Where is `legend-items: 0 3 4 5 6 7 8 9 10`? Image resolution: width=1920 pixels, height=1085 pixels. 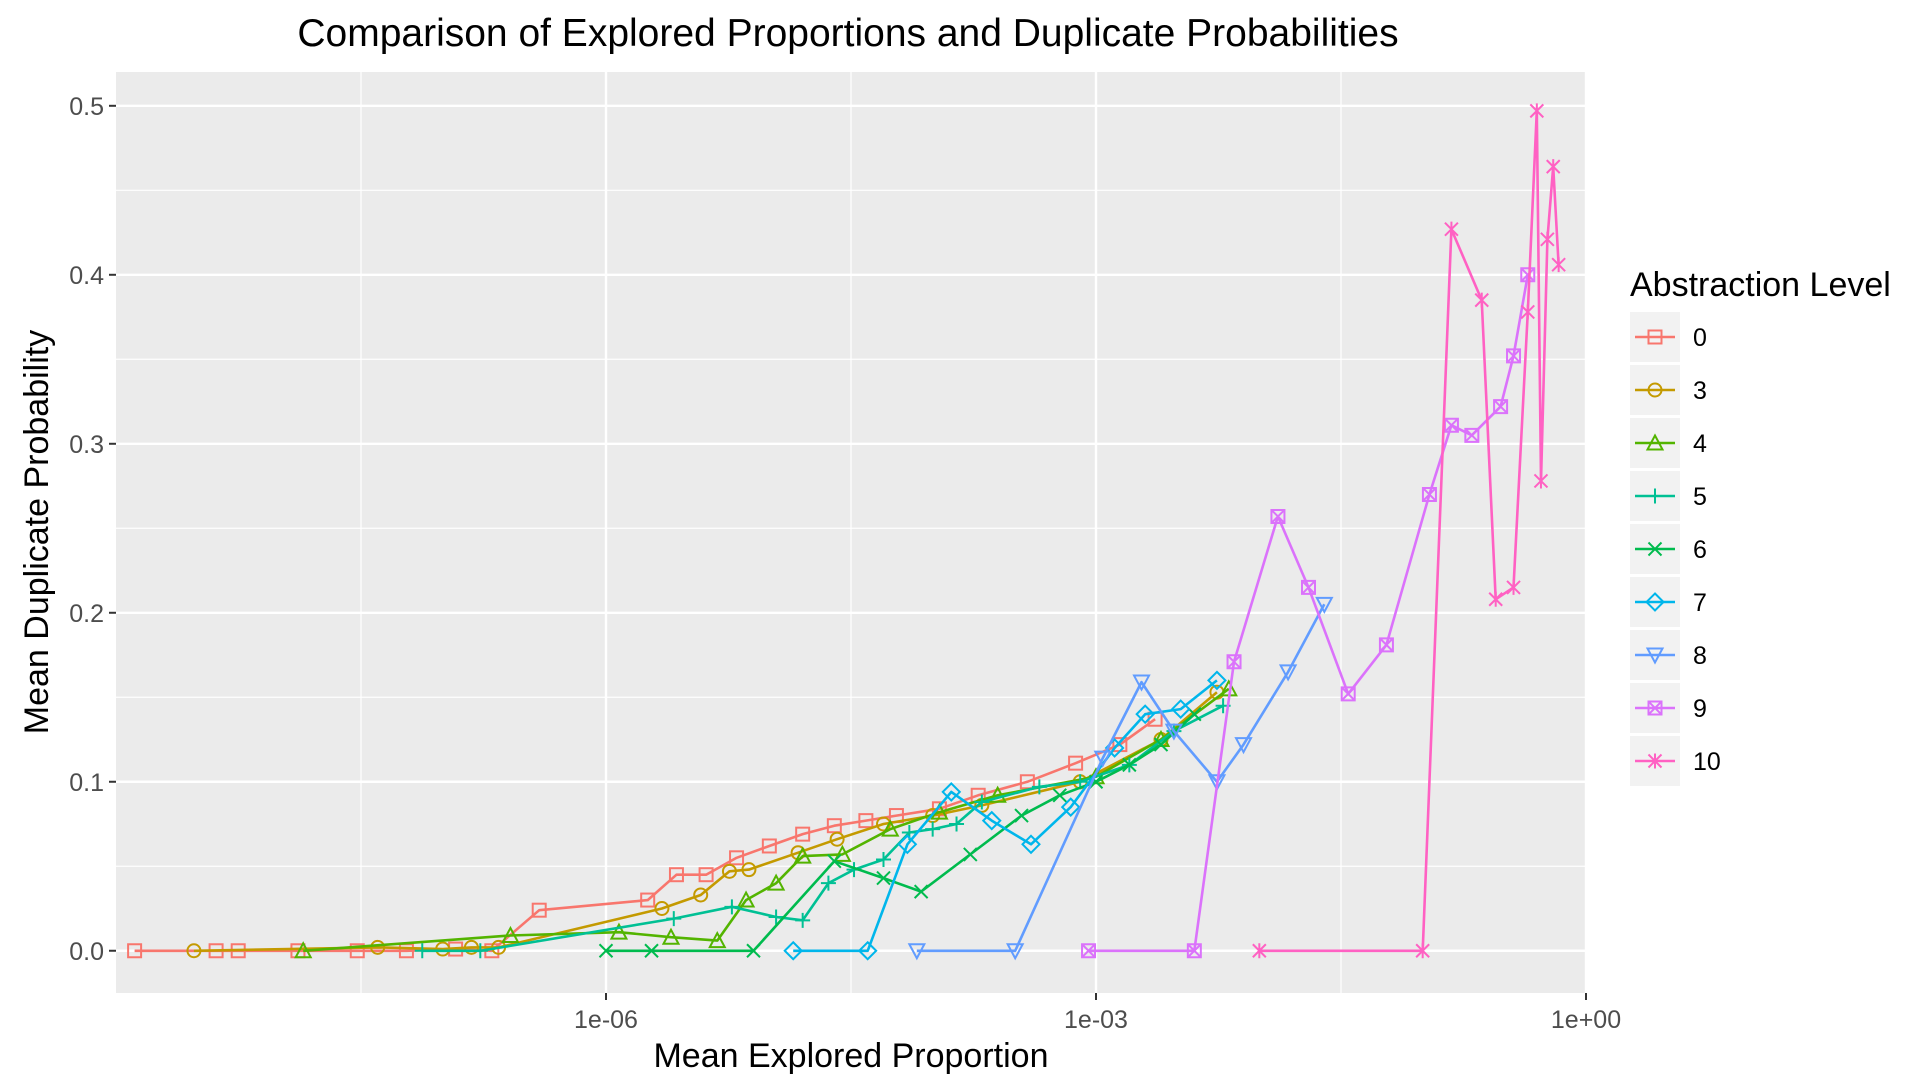
legend-items: 0 3 4 5 6 7 8 9 10 is located at coordinates (1675, 549).